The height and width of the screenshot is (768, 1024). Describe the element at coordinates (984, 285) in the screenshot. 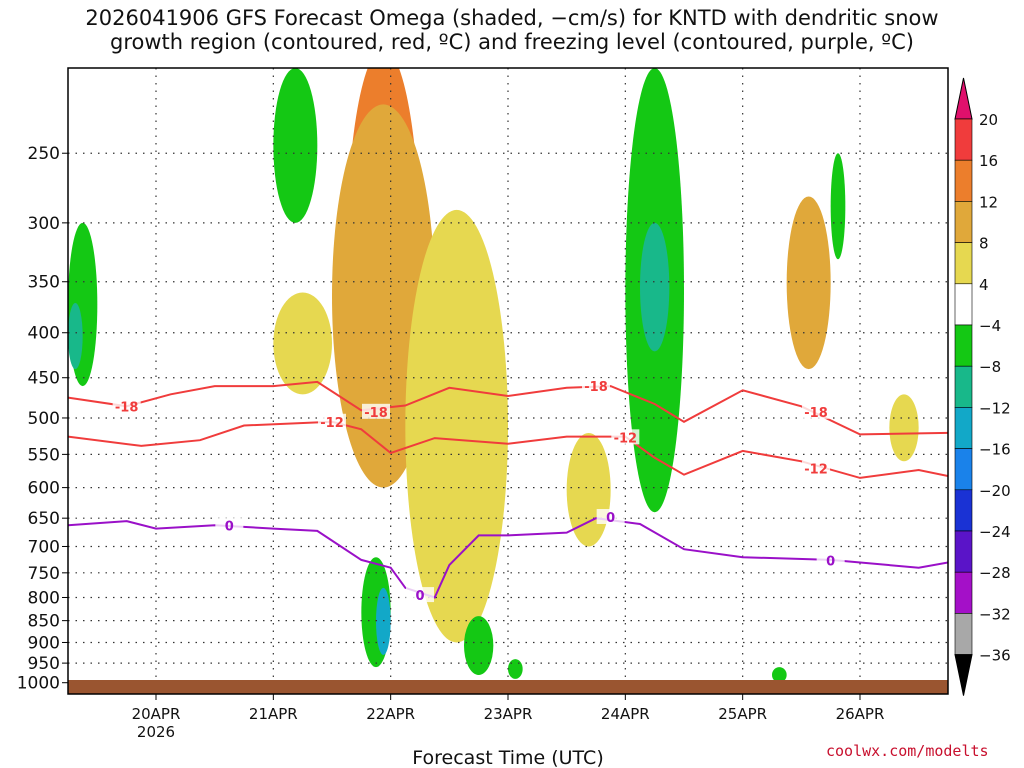

I see `colorbar-label-4: 4` at that location.